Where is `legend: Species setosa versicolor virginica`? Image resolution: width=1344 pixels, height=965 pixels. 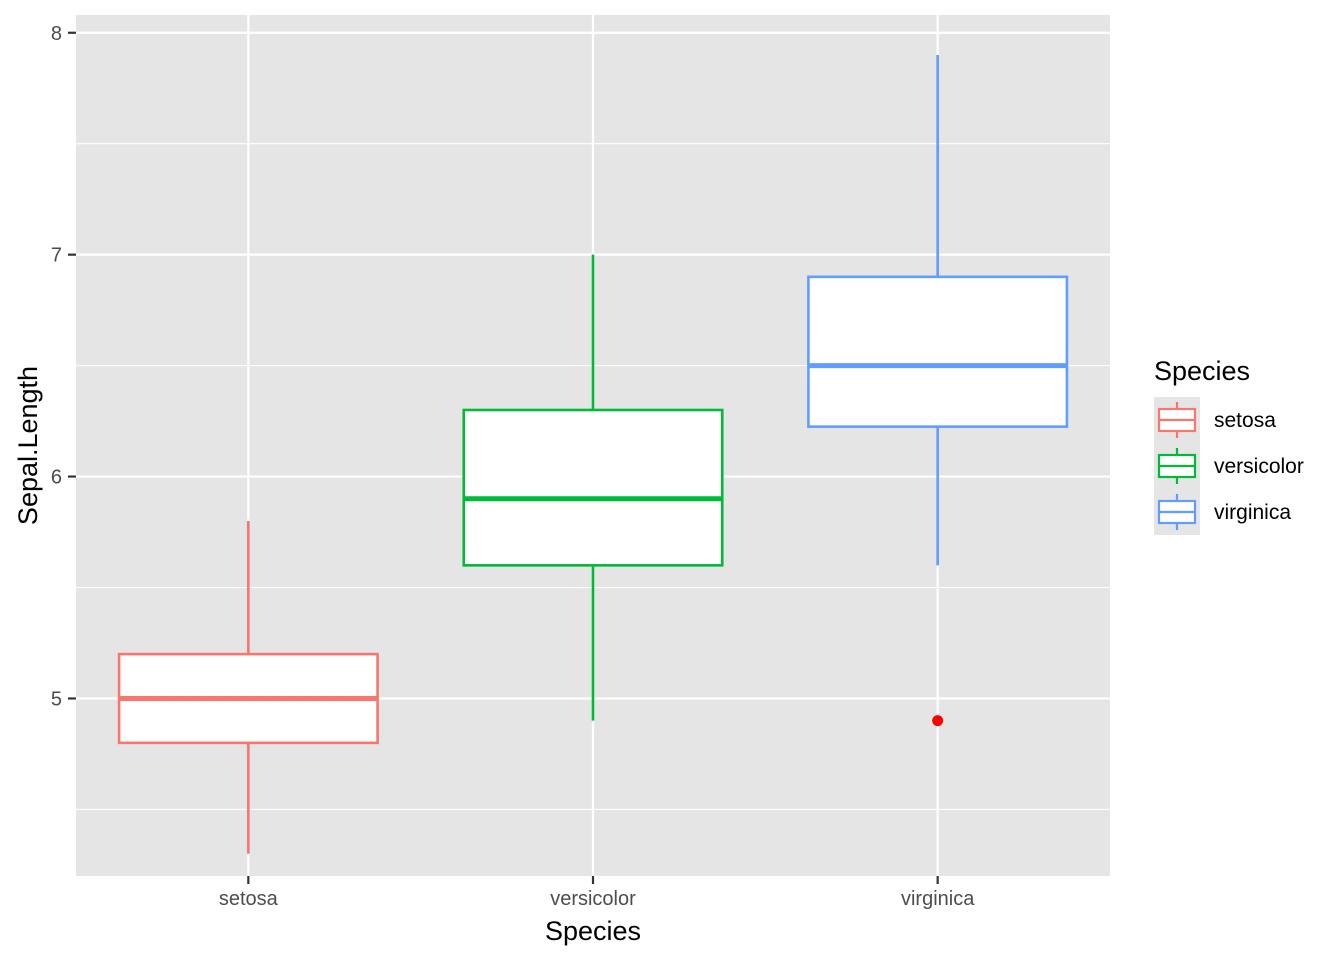
legend: Species setosa versicolor virginica is located at coordinates (1229, 445).